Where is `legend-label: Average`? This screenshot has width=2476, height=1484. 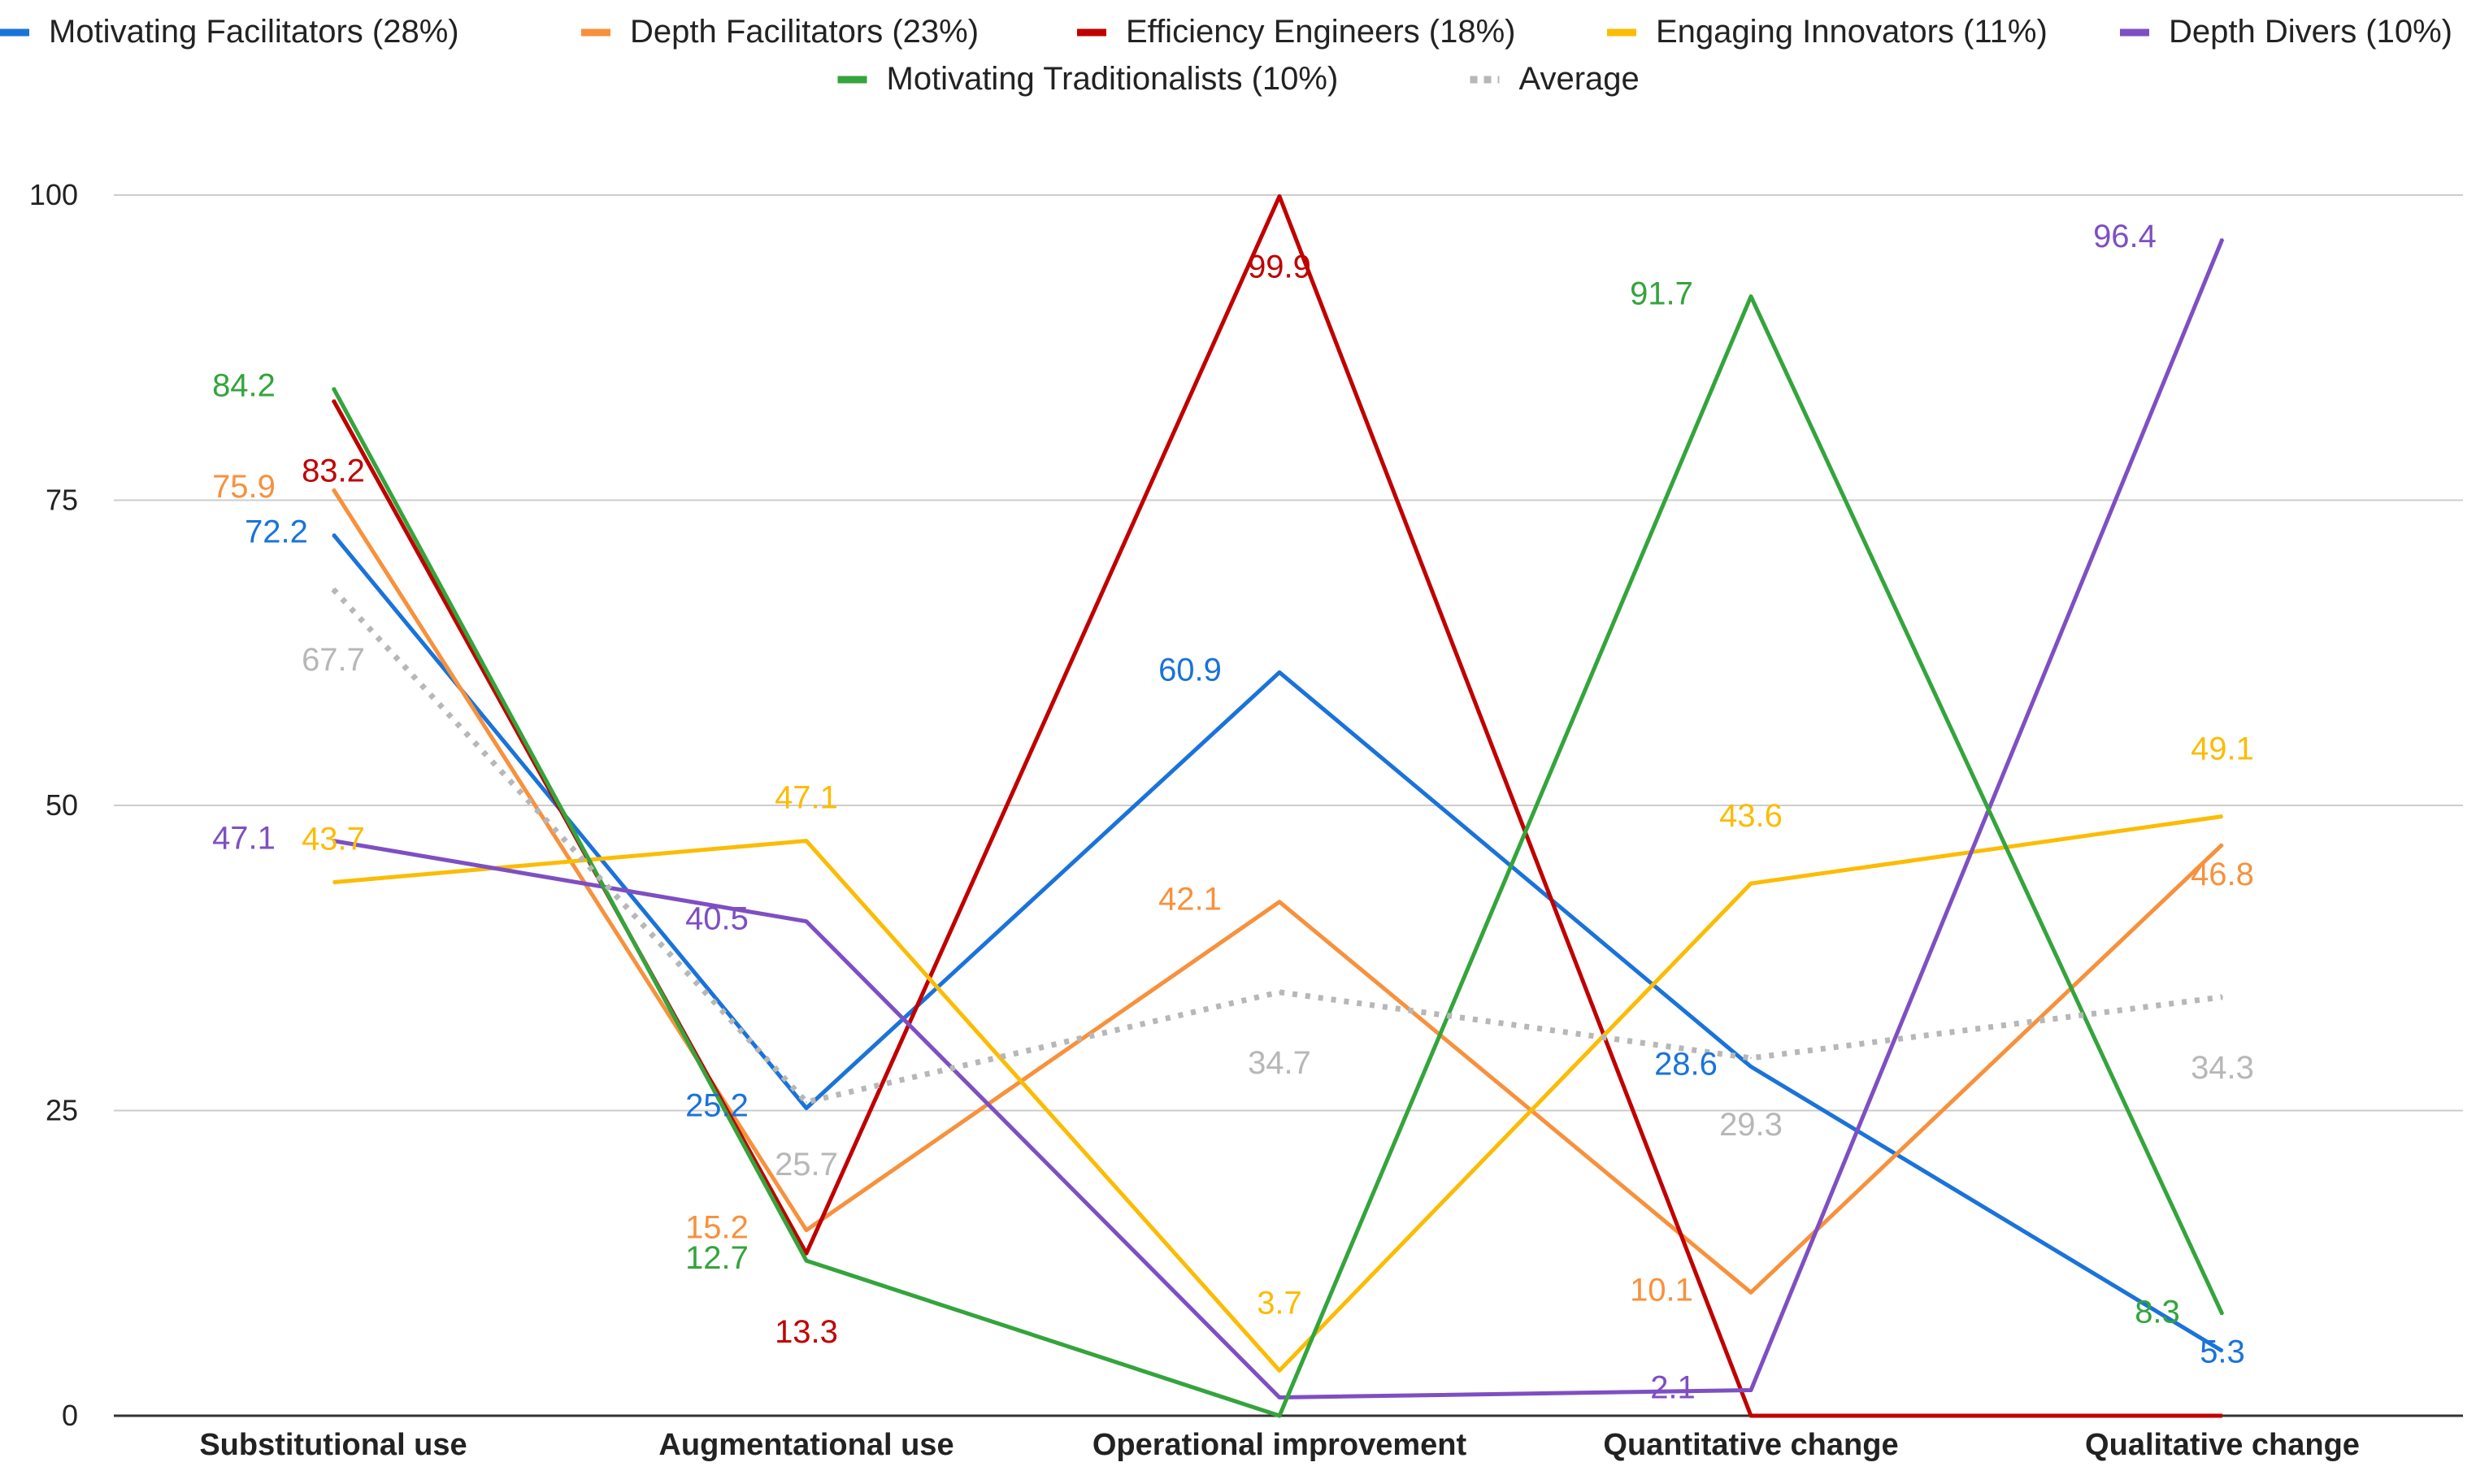
legend-label: Average is located at coordinates (1579, 79).